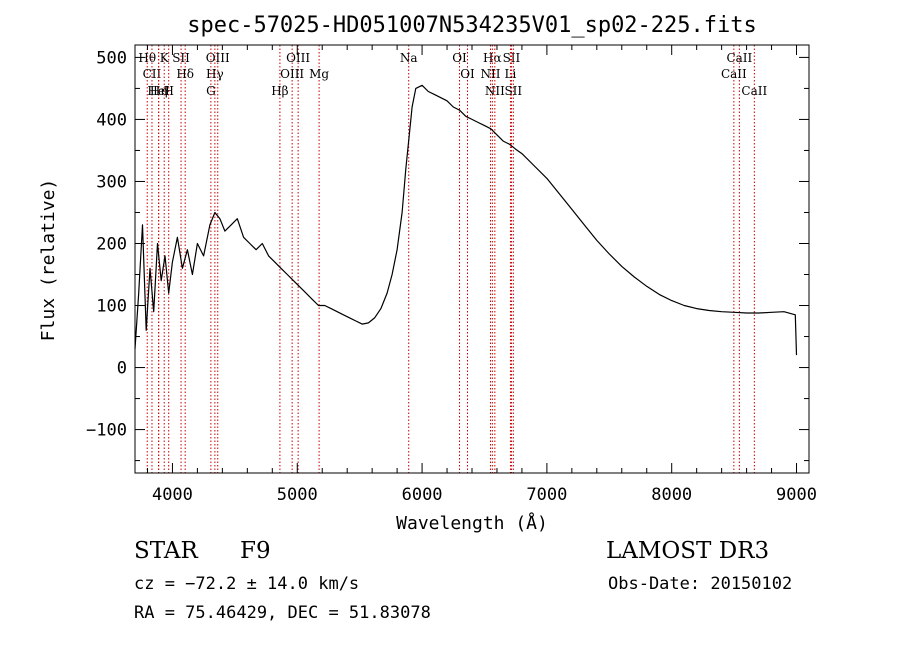 This screenshot has width=900, height=649. Describe the element at coordinates (111, 120) in the screenshot. I see `y-tick-label: 400` at that location.